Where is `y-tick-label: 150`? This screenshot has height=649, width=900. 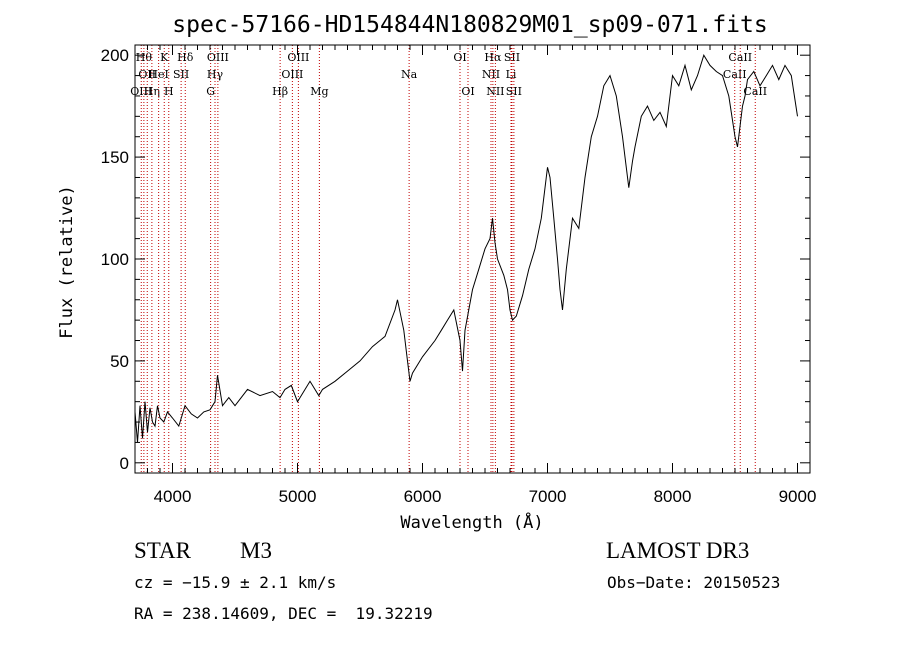 y-tick-label: 150 is located at coordinates (115, 157).